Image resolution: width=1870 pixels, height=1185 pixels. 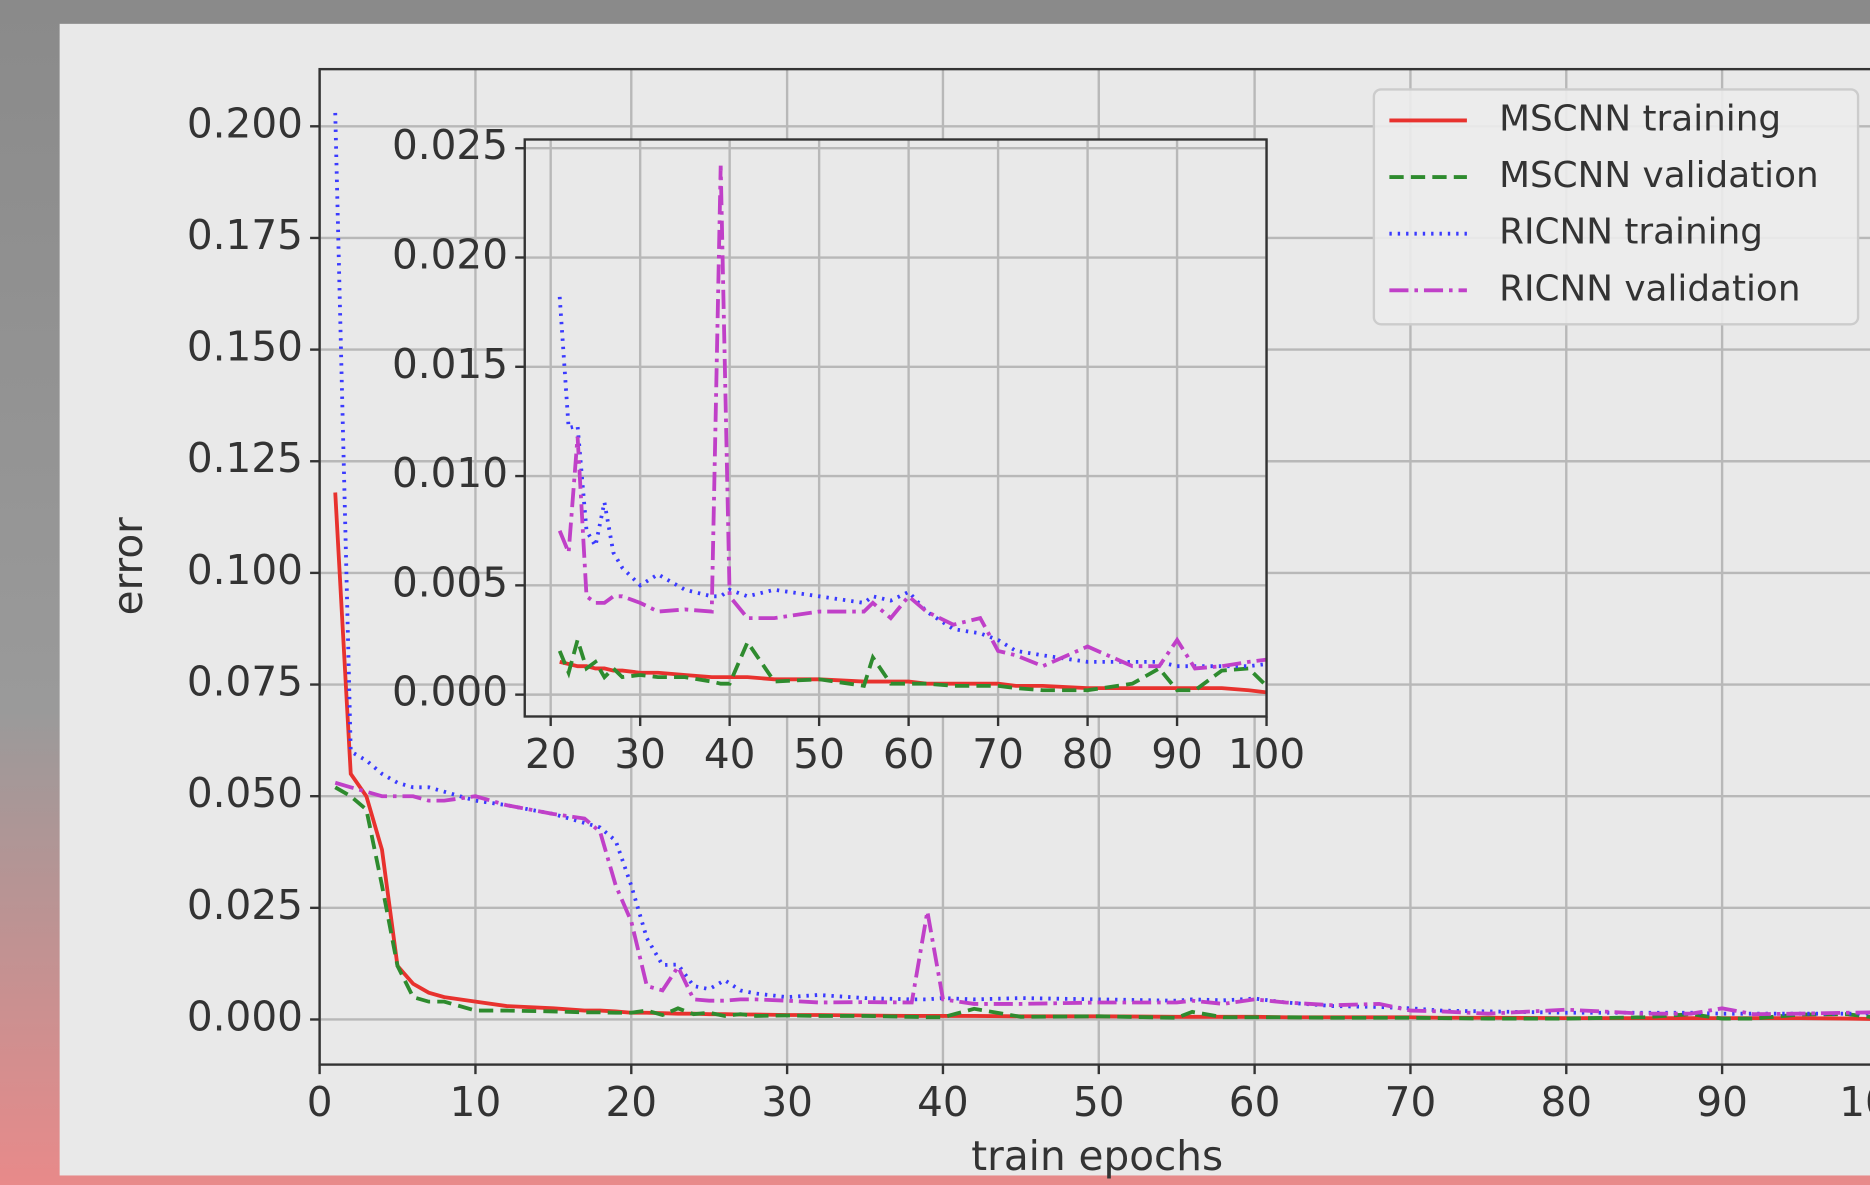 What do you see at coordinates (245, 235) in the screenshot?
I see `y-tick-label: 0.175` at bounding box center [245, 235].